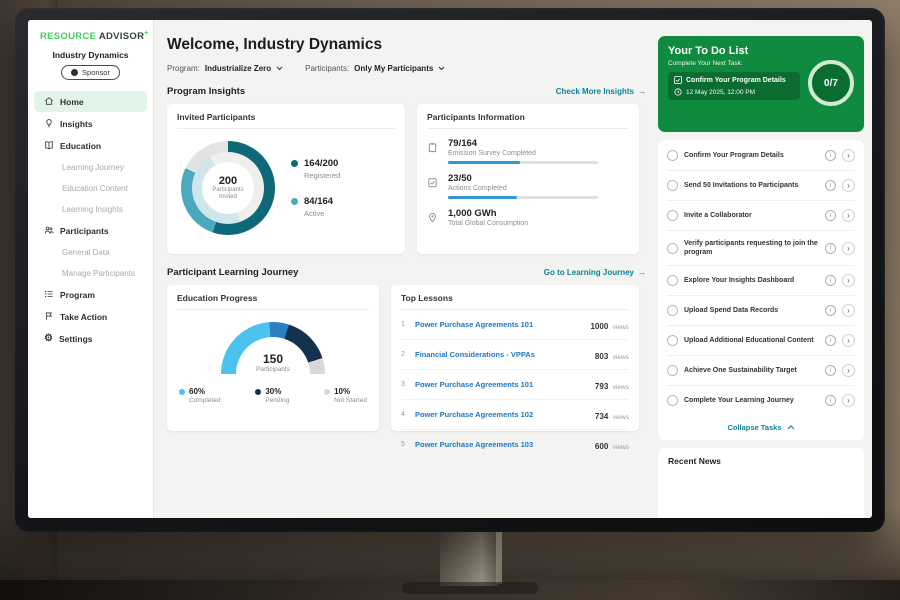  What do you see at coordinates (84, 316) in the screenshot?
I see `sidebar-item-label: Take Action` at bounding box center [84, 316].